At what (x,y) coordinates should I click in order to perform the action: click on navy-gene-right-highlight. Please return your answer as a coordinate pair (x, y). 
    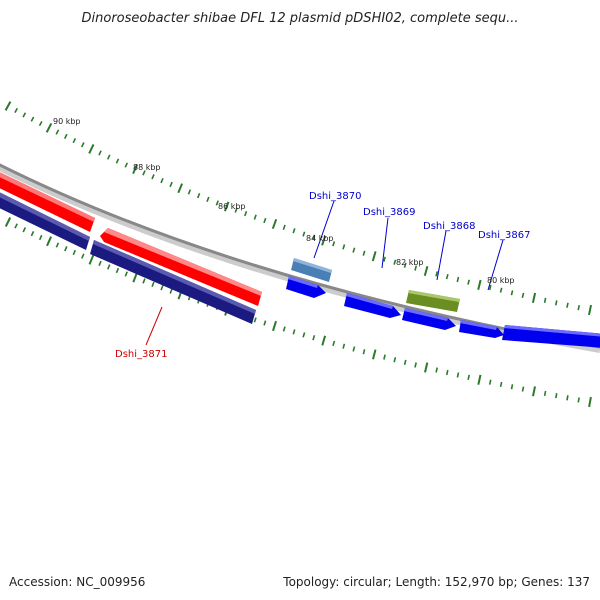
    Looking at the image, I should click on (174, 277).